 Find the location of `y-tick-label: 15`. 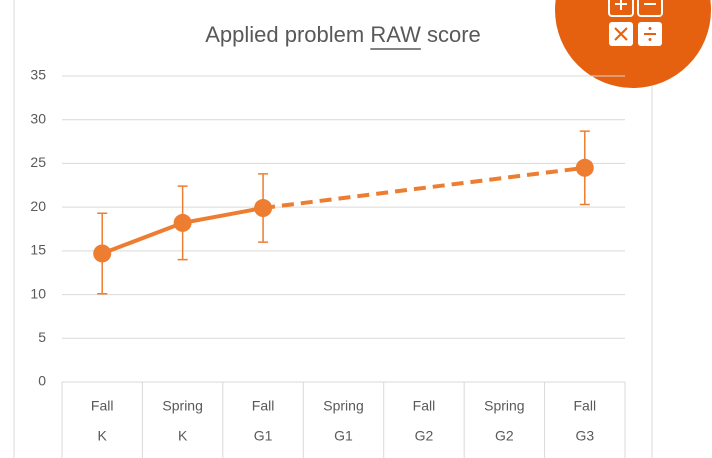

y-tick-label: 15 is located at coordinates (38, 250).